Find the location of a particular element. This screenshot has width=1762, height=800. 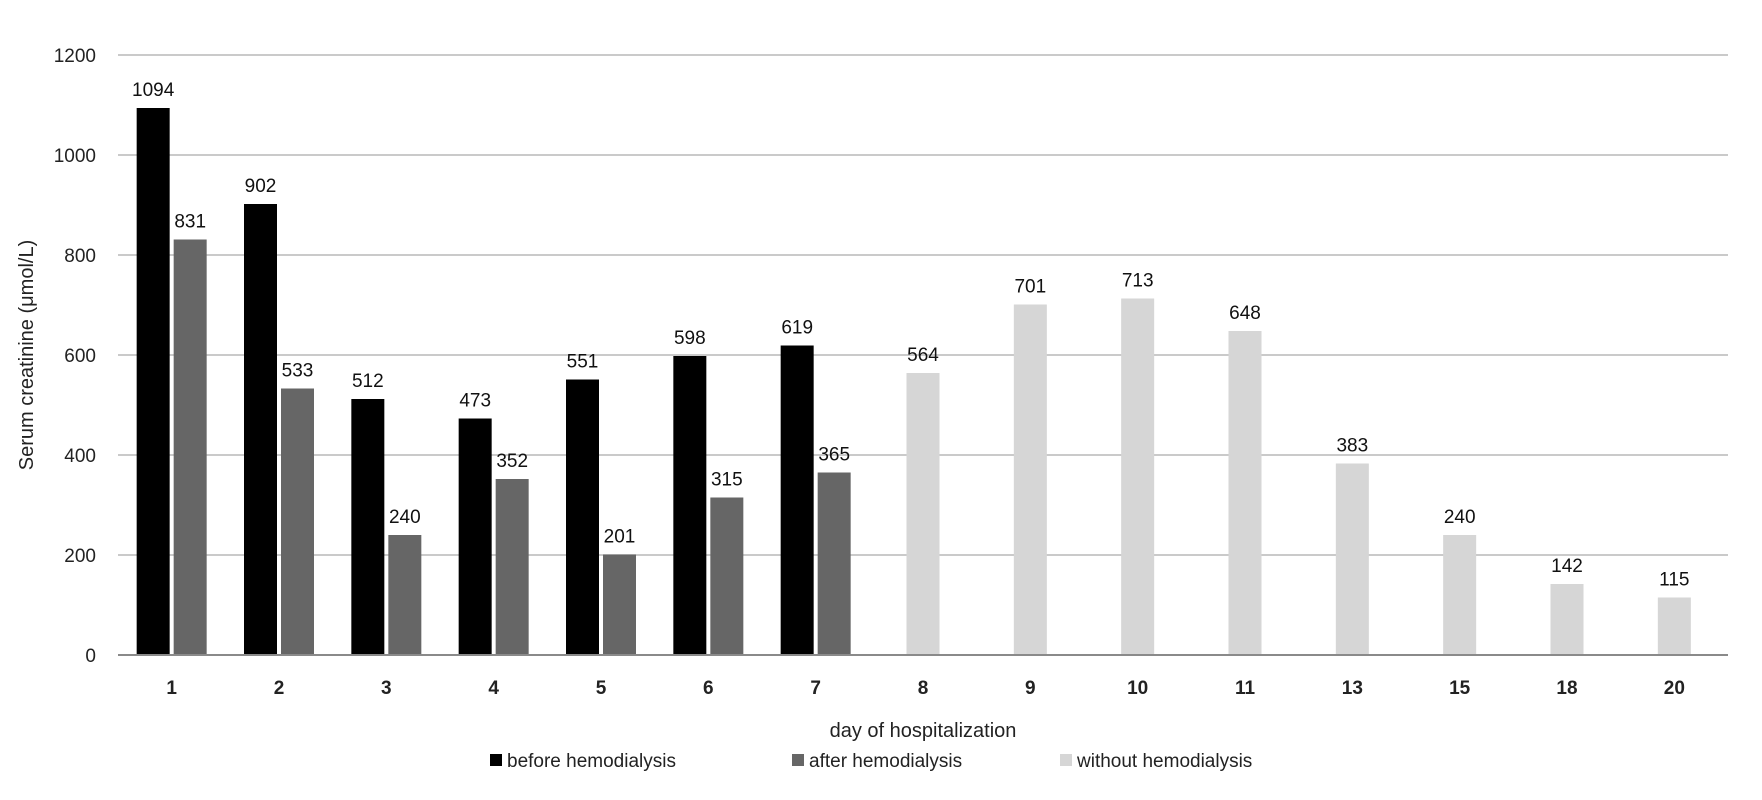

x-axis: 1 2 3 4 5 6 7 8 9 10 11 13 15 18 20 is located at coordinates (923, 676).